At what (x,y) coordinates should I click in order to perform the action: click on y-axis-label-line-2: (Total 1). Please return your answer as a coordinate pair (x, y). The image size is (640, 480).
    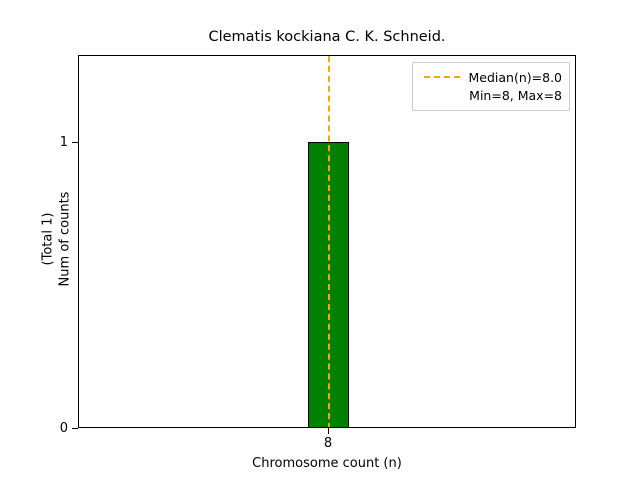
    Looking at the image, I should click on (48, 239).